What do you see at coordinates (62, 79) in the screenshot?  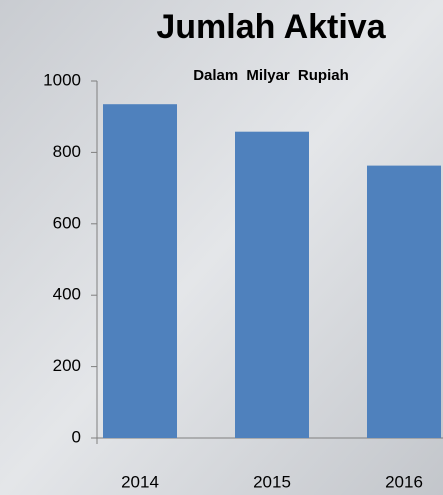 I see `y-tick-label: 1000` at bounding box center [62, 79].